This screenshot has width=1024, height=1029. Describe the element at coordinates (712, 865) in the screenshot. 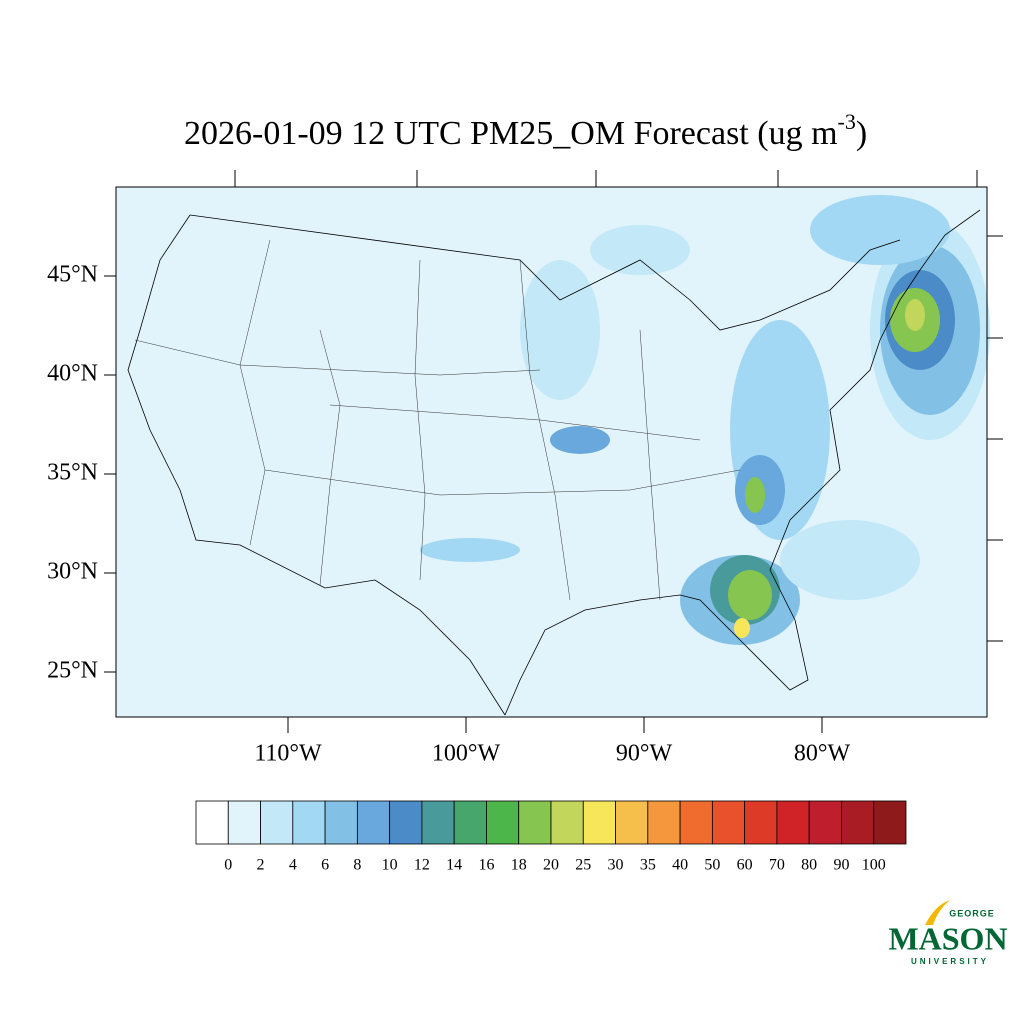

I see `colorbar-label: 50` at that location.